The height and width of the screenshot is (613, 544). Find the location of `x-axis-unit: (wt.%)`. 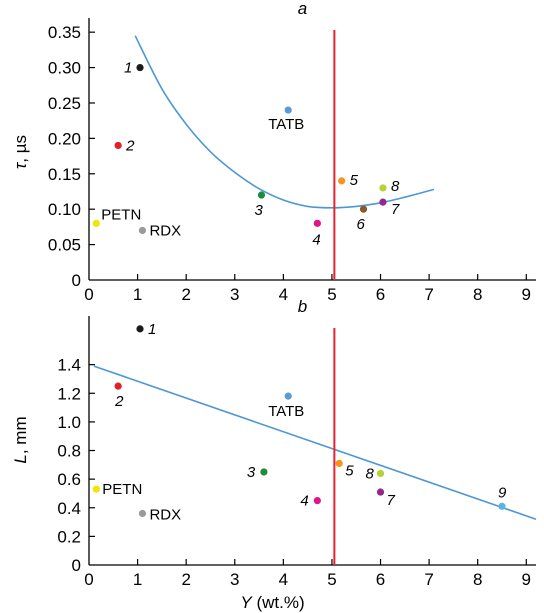

x-axis-unit: (wt.%) is located at coordinates (278, 602).